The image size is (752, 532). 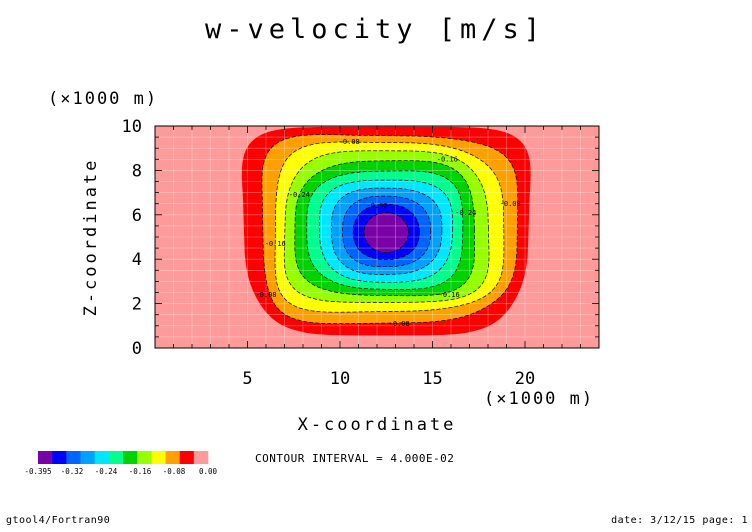 What do you see at coordinates (208, 471) in the screenshot?
I see `colorbar-label: 0.00` at bounding box center [208, 471].